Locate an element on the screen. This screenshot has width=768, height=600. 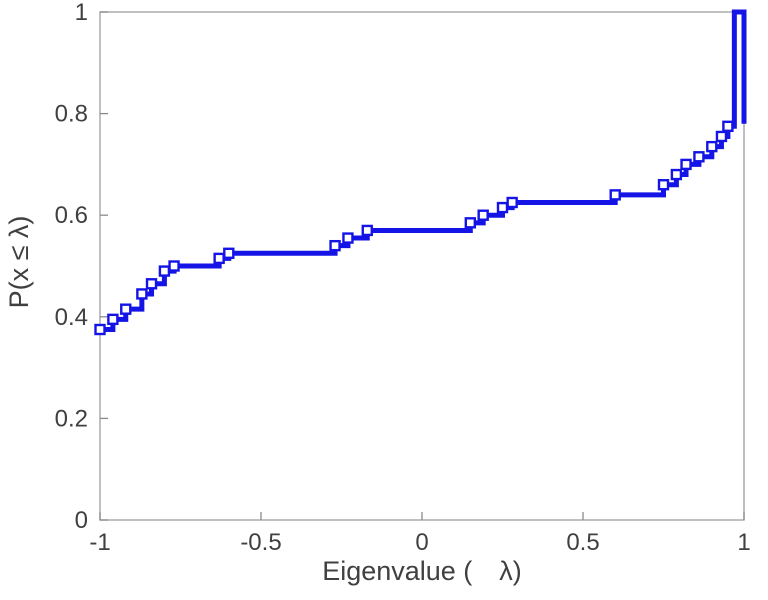
x-axis-label: Eigenvalue ( λ) is located at coordinates (422, 571).